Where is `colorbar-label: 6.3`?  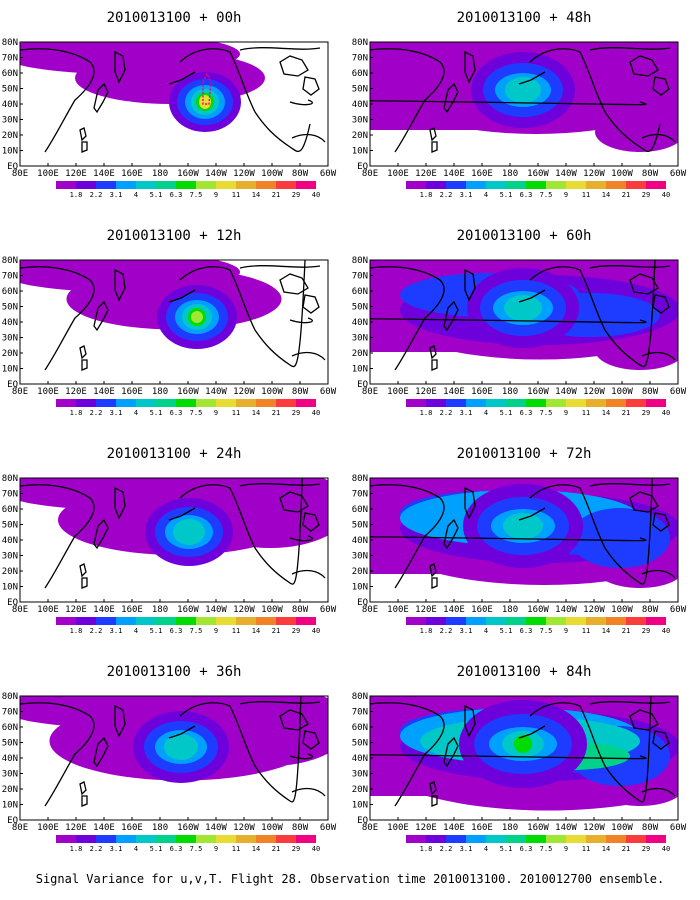 colorbar-label: 6.3 is located at coordinates (526, 631).